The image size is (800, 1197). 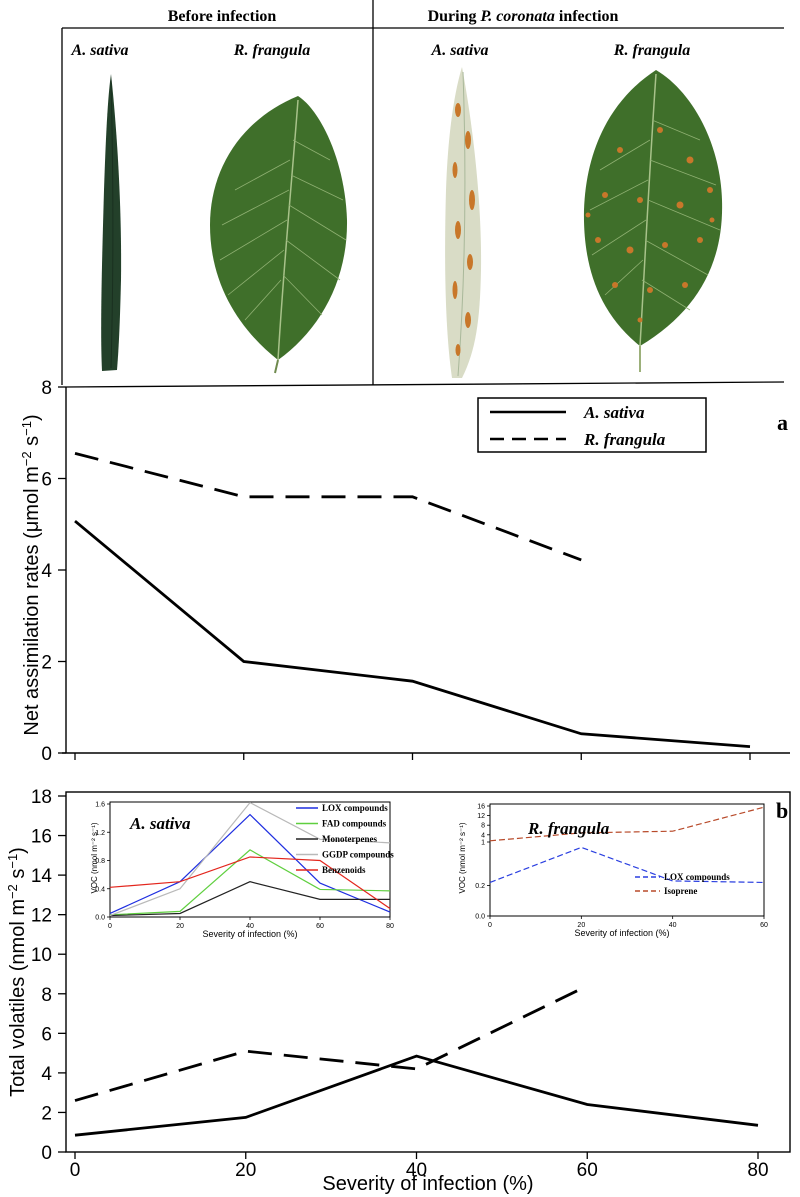 I want to click on chart-b-xtick-label: 0, so click(x=75, y=1170).